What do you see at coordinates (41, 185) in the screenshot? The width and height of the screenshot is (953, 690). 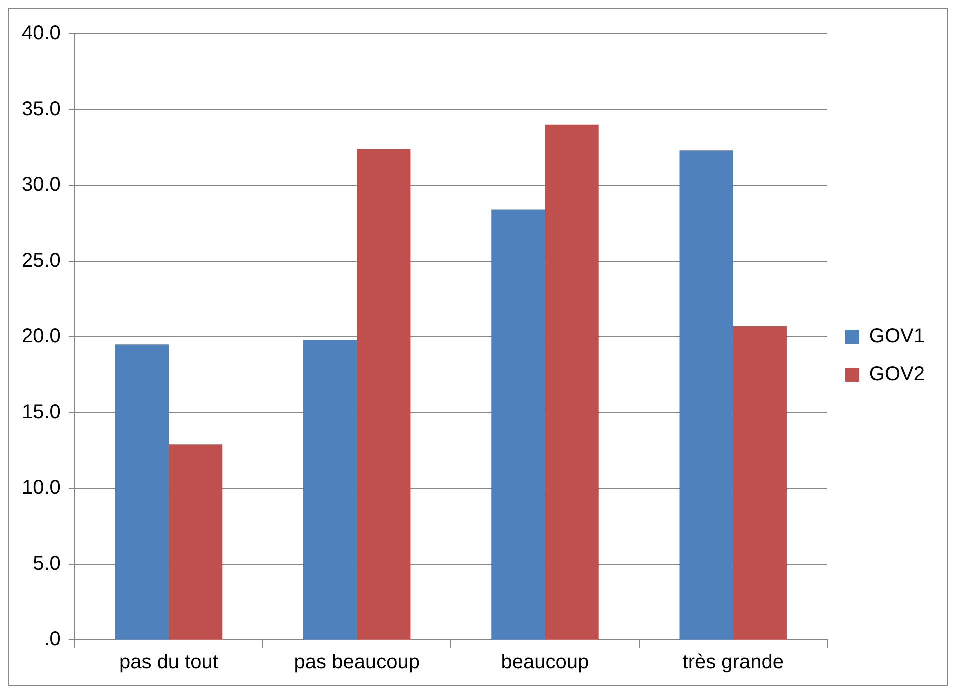 I see `y-tick-label: 30.0` at bounding box center [41, 185].